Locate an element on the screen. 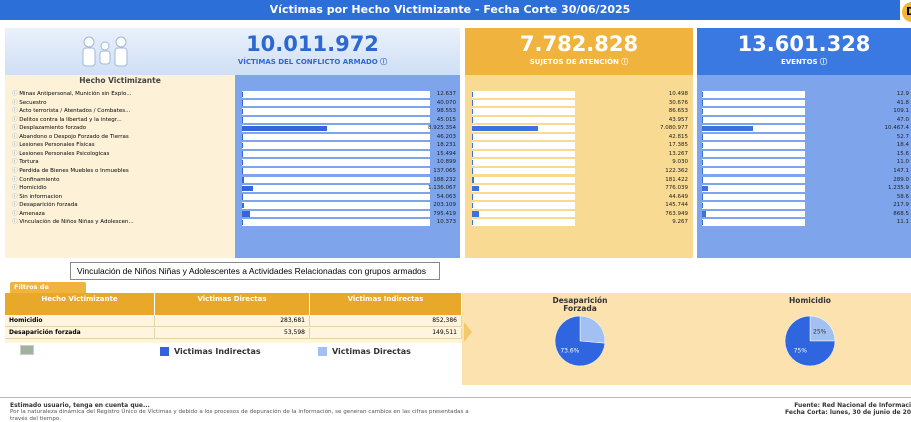 The height and width of the screenshot is (422, 911). user-badge: D is located at coordinates (906, 12).